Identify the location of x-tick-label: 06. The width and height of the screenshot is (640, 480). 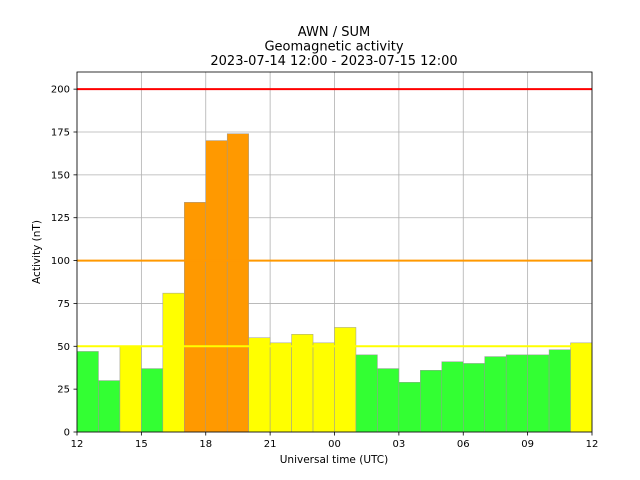
(463, 444).